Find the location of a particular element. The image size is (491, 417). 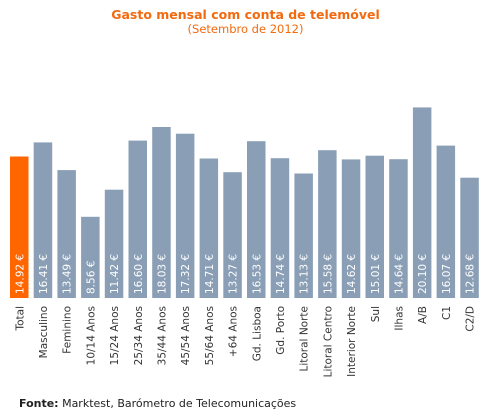

bar-value-label: 16.53 € is located at coordinates (257, 274).